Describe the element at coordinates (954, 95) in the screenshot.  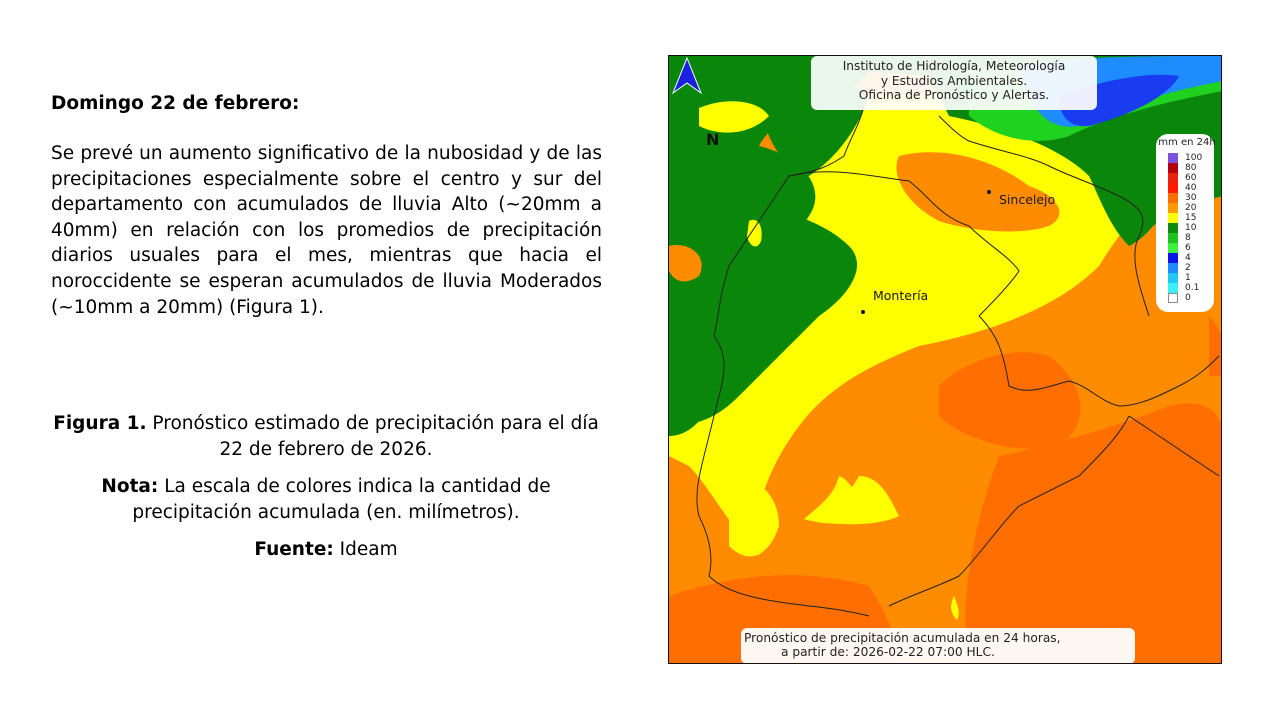
I see `institution-line-3: Oficina de Pronóstico y Alertas.` at that location.